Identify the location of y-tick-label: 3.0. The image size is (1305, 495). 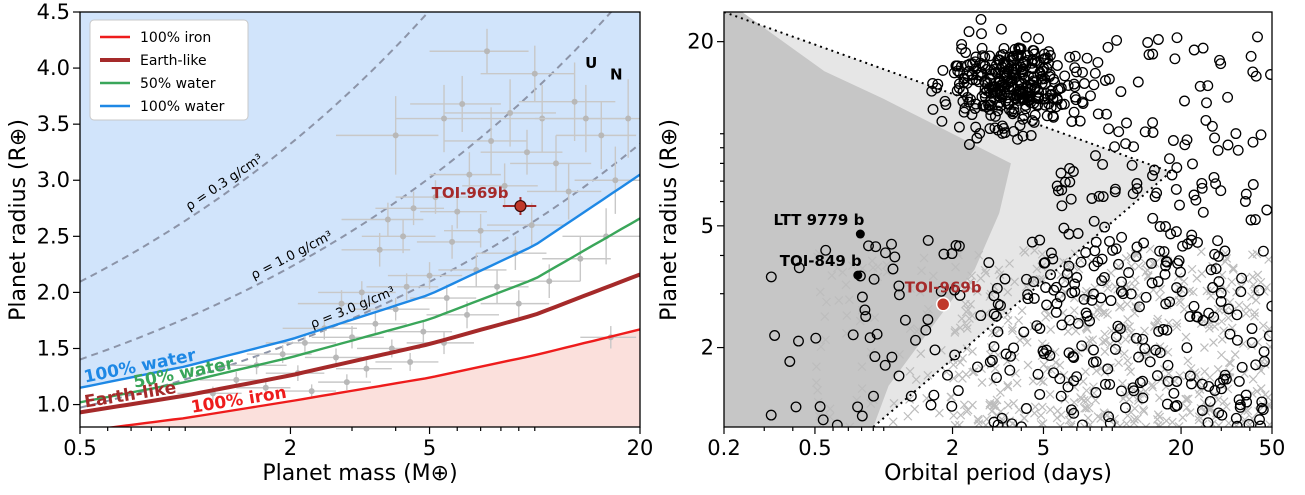
(53, 180).